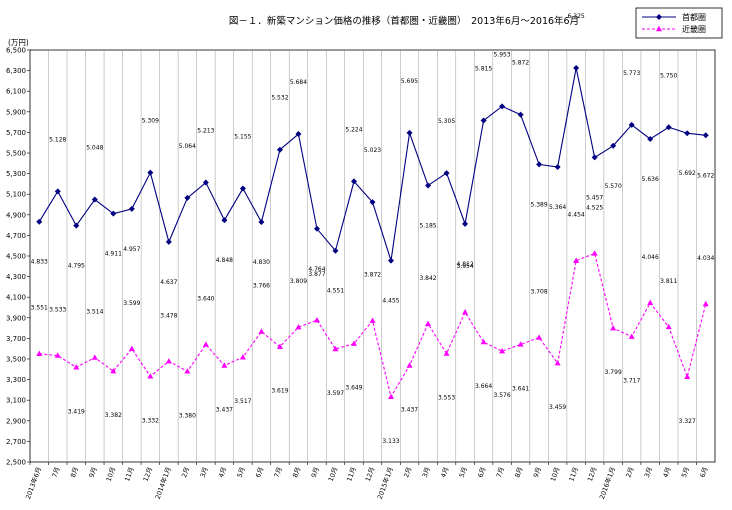 Image resolution: width=732 pixels, height=510 pixels. I want to click on y-tick-label: 2,700, so click(16, 442).